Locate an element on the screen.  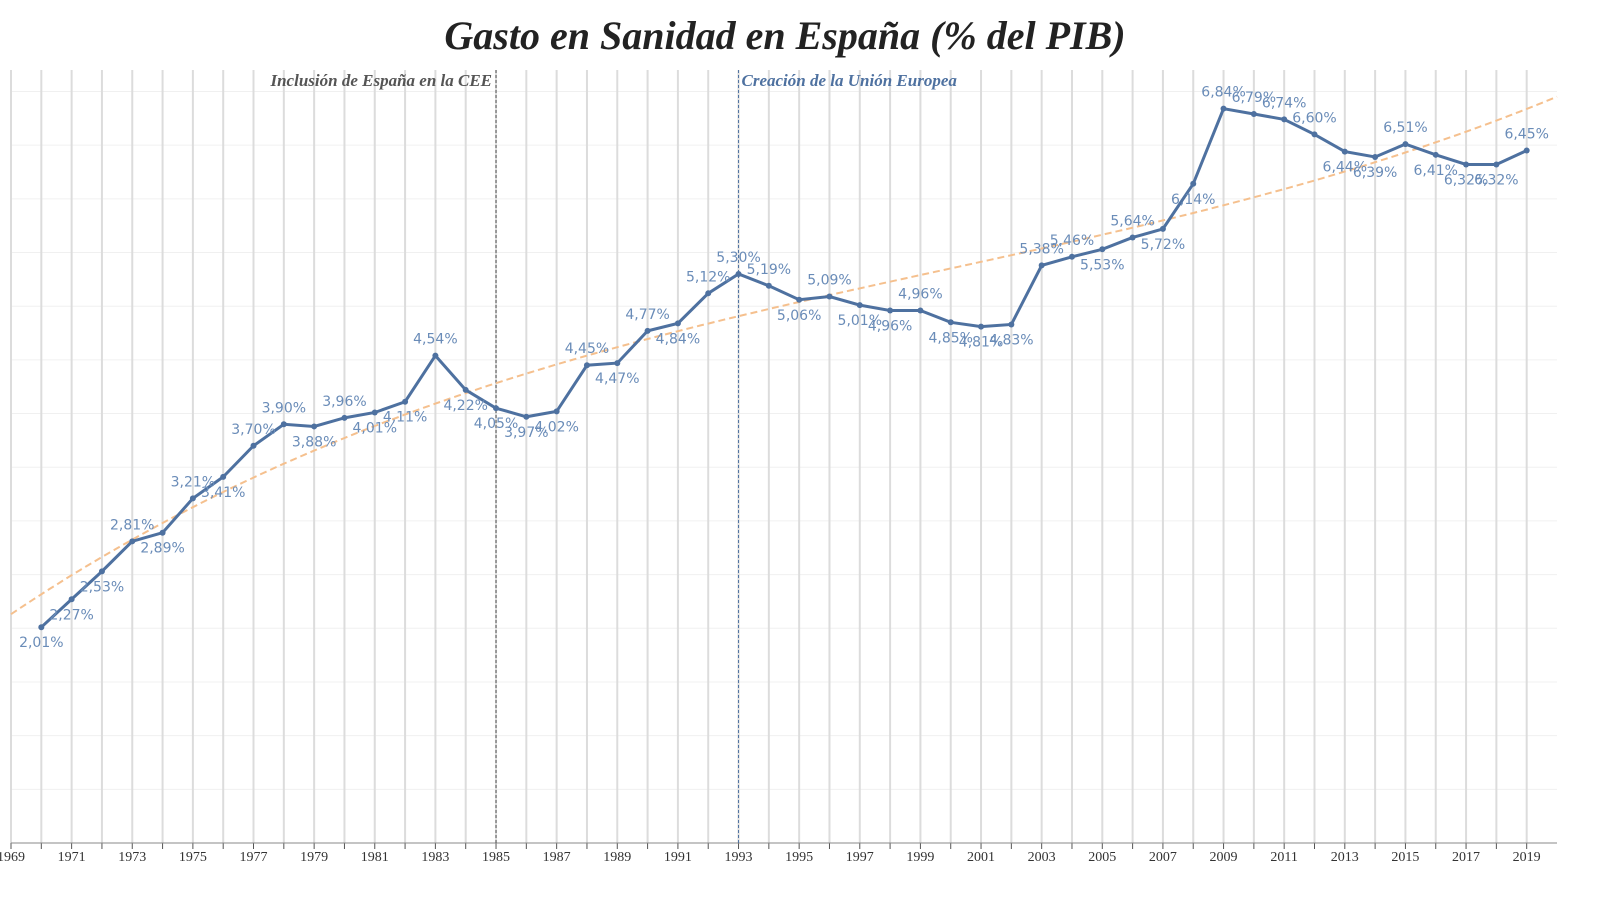
x-tick-label: 2003 is located at coordinates (1042, 857).